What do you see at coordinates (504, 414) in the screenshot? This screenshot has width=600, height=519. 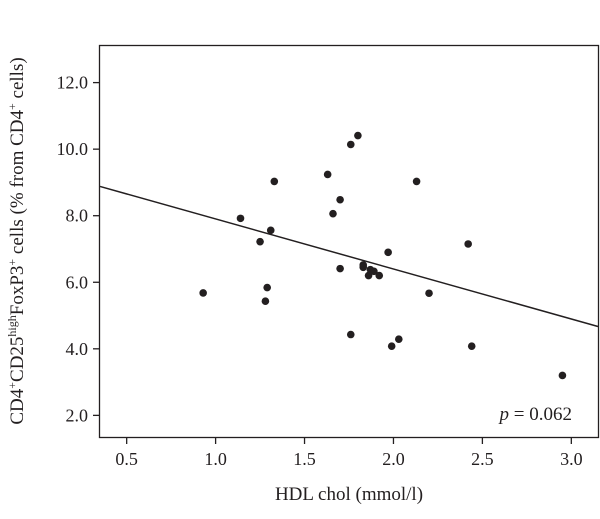 I see `p-value-symbol: p` at bounding box center [504, 414].